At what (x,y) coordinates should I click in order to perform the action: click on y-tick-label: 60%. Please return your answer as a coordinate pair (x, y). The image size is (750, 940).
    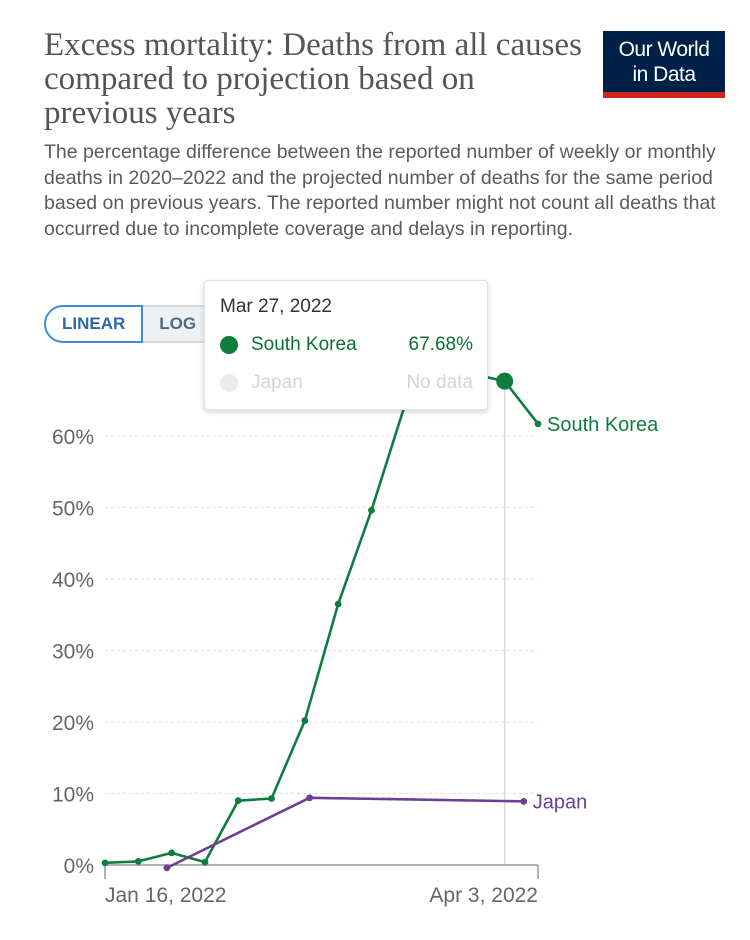
    Looking at the image, I should click on (73, 437).